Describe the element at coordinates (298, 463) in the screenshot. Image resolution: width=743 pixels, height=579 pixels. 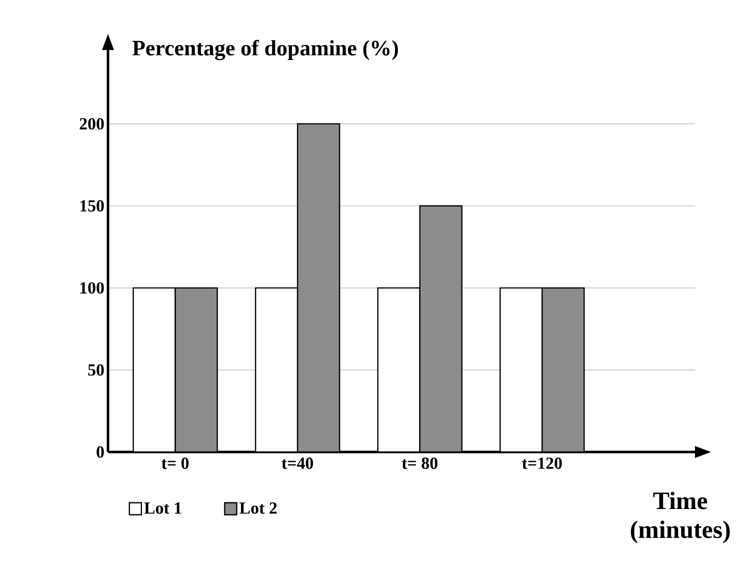
I see `x-tick-label: t=40` at that location.